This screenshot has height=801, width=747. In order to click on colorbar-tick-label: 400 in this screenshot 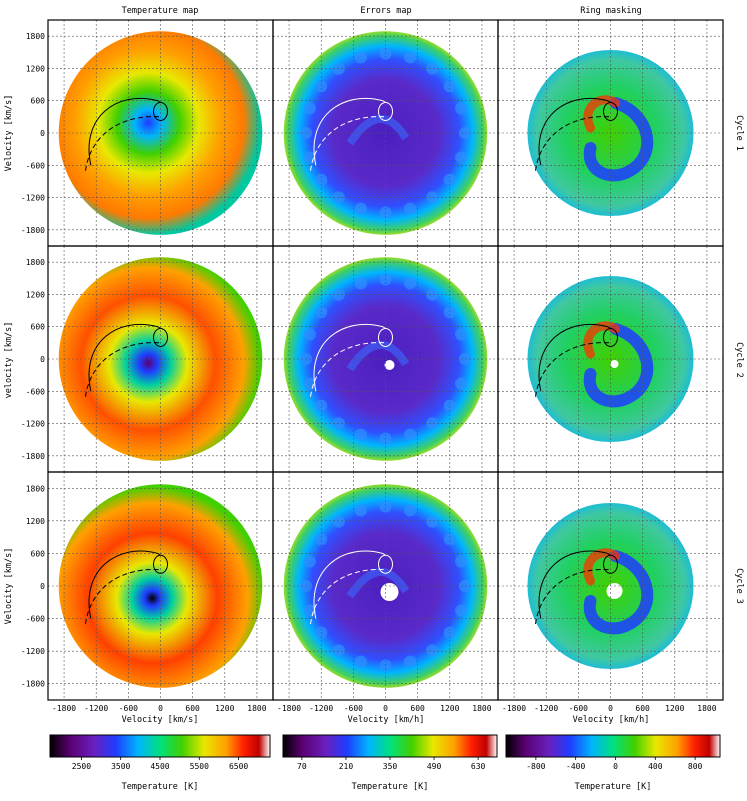, I will do `click(655, 766)`.